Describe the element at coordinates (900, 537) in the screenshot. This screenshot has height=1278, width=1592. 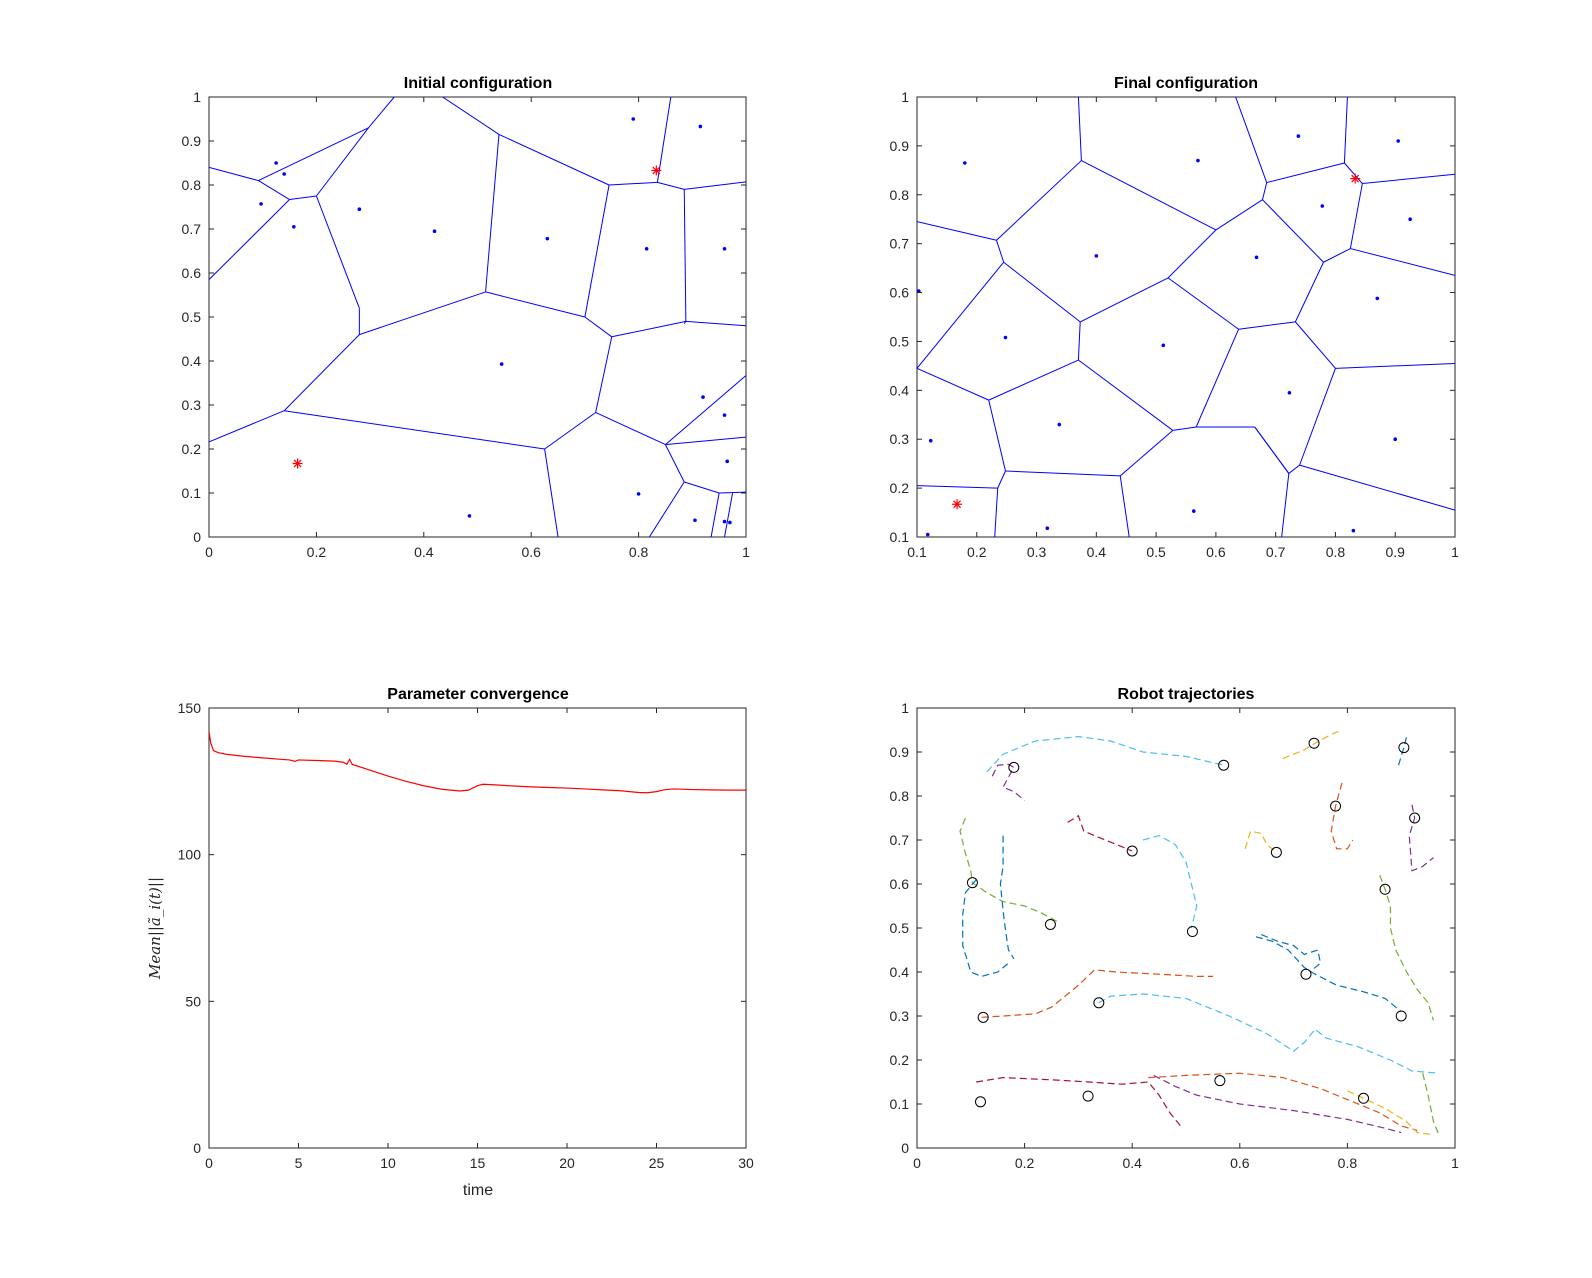
I see `y-tick-label: 0.1` at that location.